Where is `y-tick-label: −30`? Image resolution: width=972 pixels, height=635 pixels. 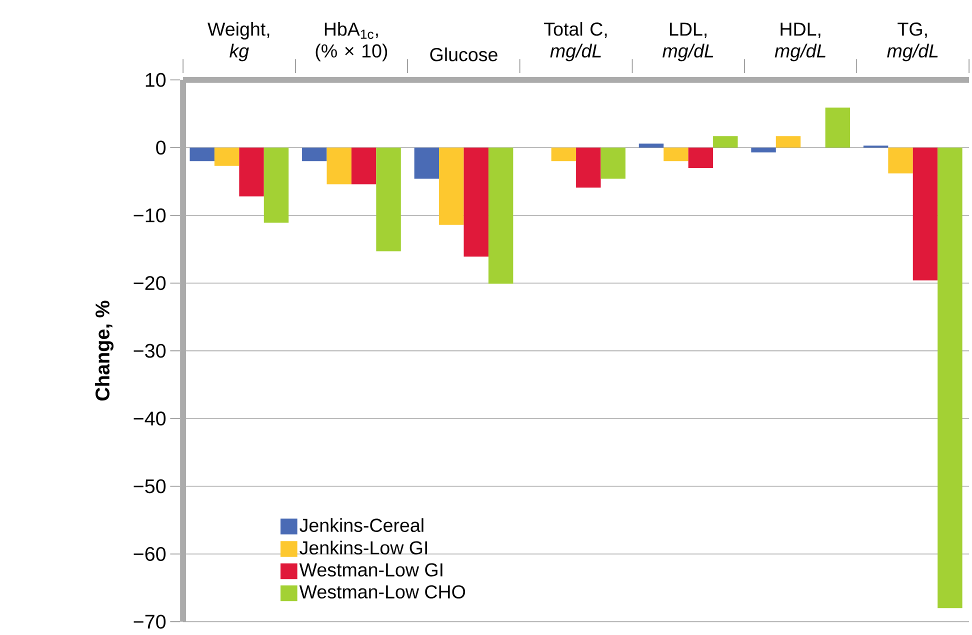
y-tick-label: −30 is located at coordinates (150, 351).